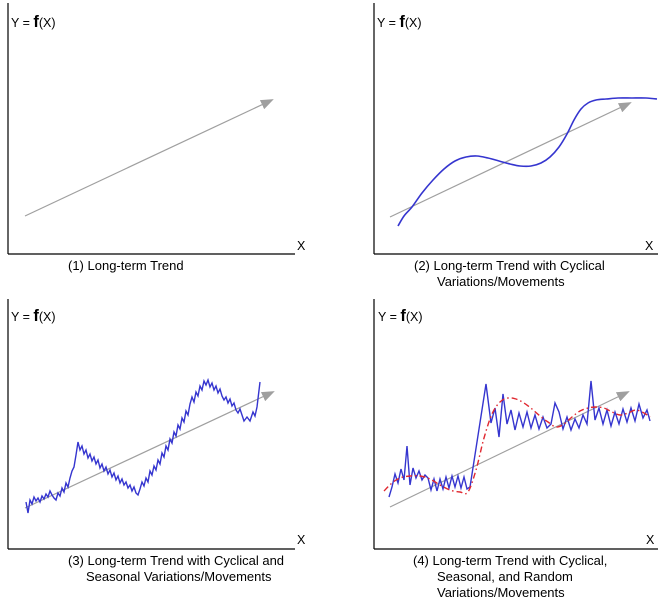 Image resolution: width=661 pixels, height=599 pixels. What do you see at coordinates (509, 265) in the screenshot?
I see `caption-line: (2) Long-term Trend with Cyclical` at bounding box center [509, 265].